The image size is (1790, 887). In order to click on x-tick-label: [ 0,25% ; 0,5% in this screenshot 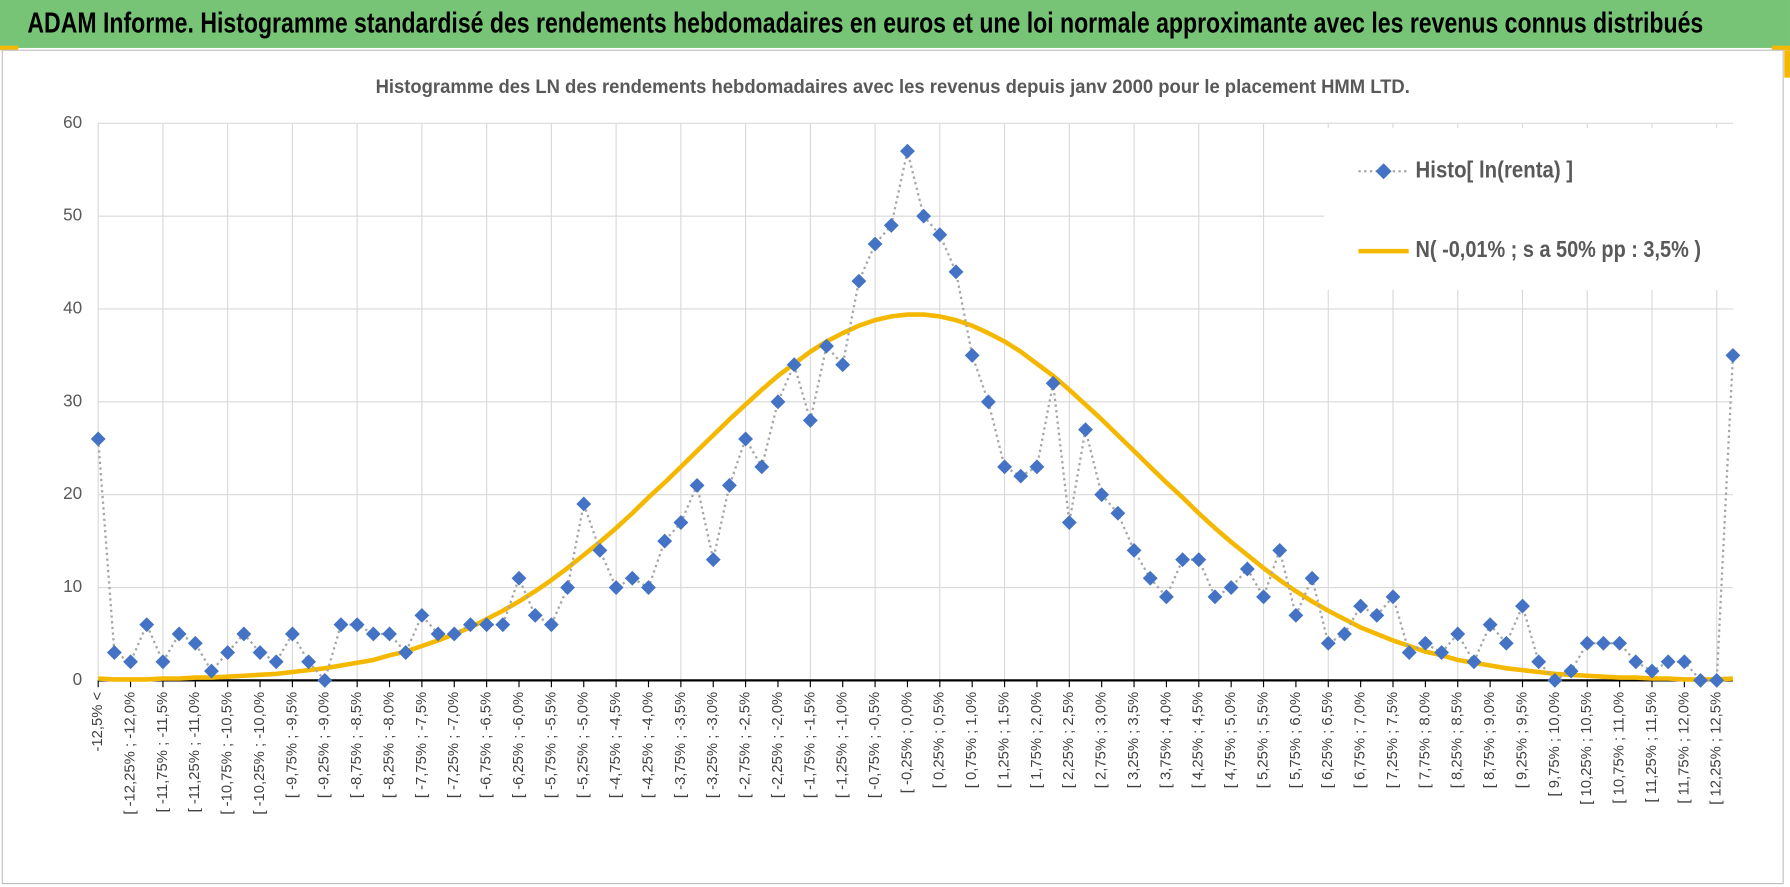, I will do `click(940, 740)`.